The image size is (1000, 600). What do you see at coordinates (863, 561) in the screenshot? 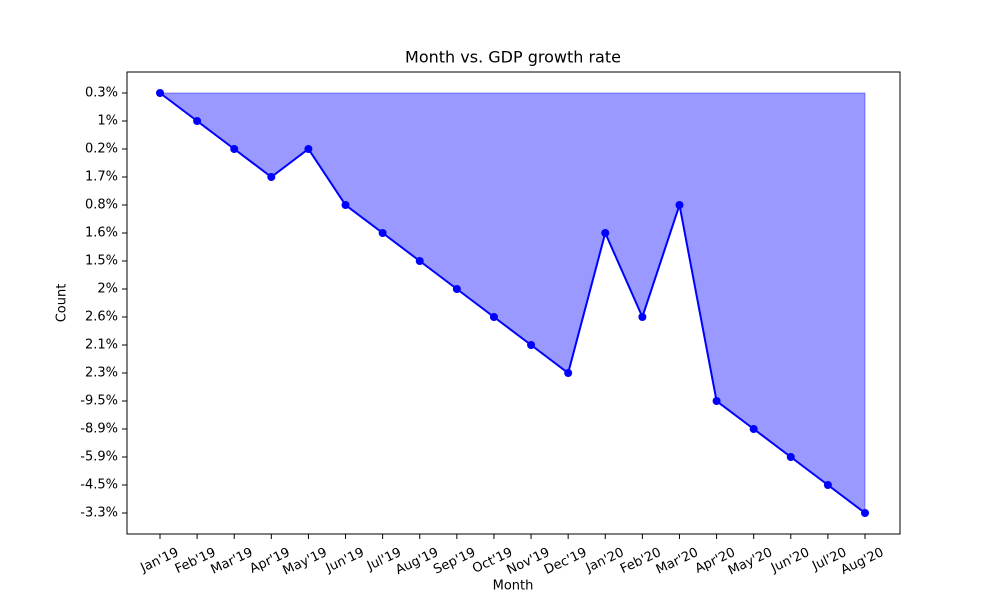
I see `x-tick-label: Aug'20` at bounding box center [863, 561].